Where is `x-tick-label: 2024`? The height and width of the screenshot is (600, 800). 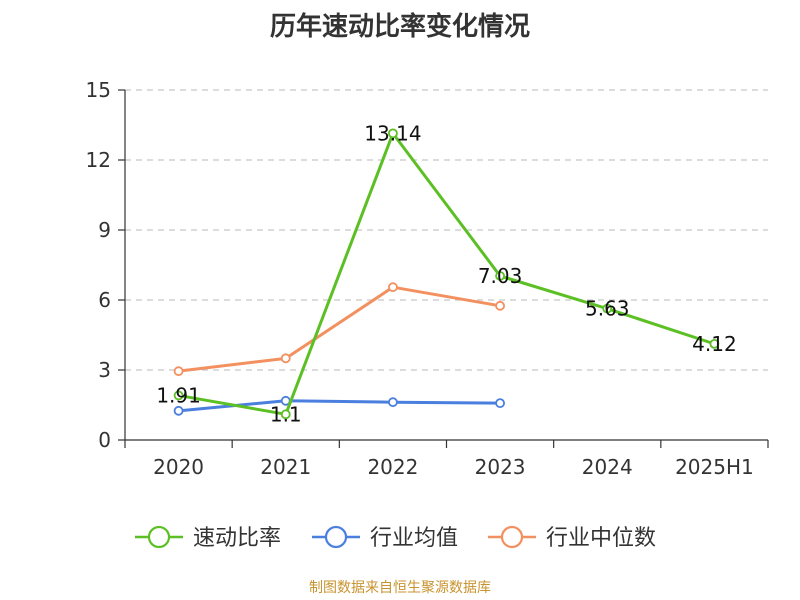
x-tick-label: 2024 is located at coordinates (607, 467).